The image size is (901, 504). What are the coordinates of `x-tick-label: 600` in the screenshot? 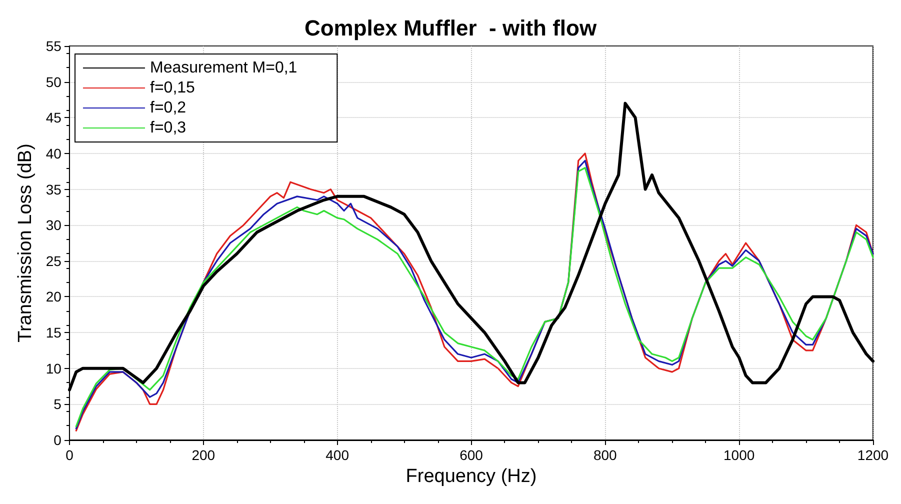 It's located at (472, 455).